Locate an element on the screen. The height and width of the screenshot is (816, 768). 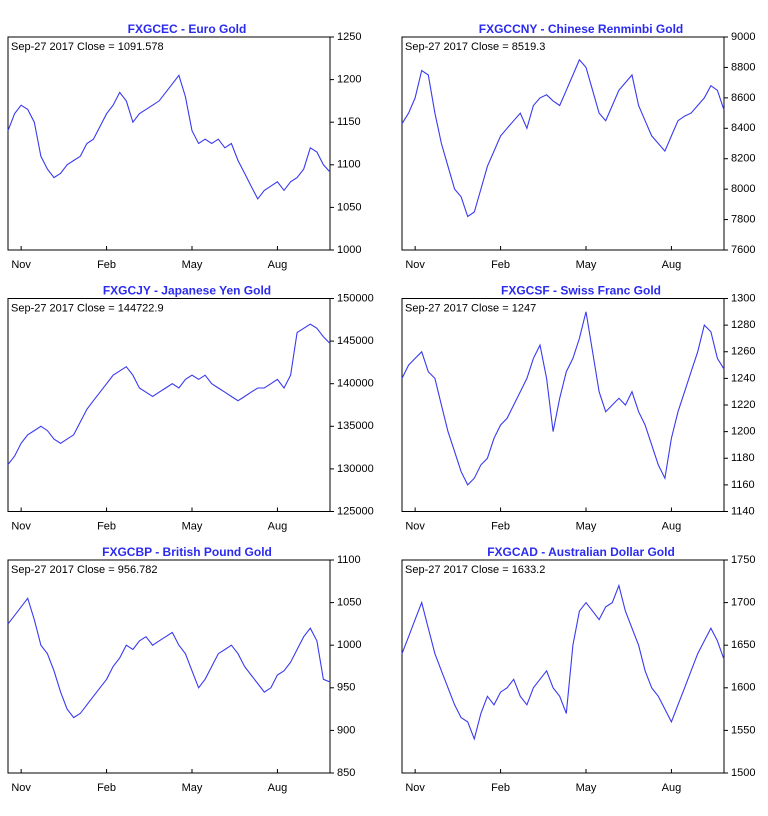
y-tick-label: 1260 is located at coordinates (743, 352).